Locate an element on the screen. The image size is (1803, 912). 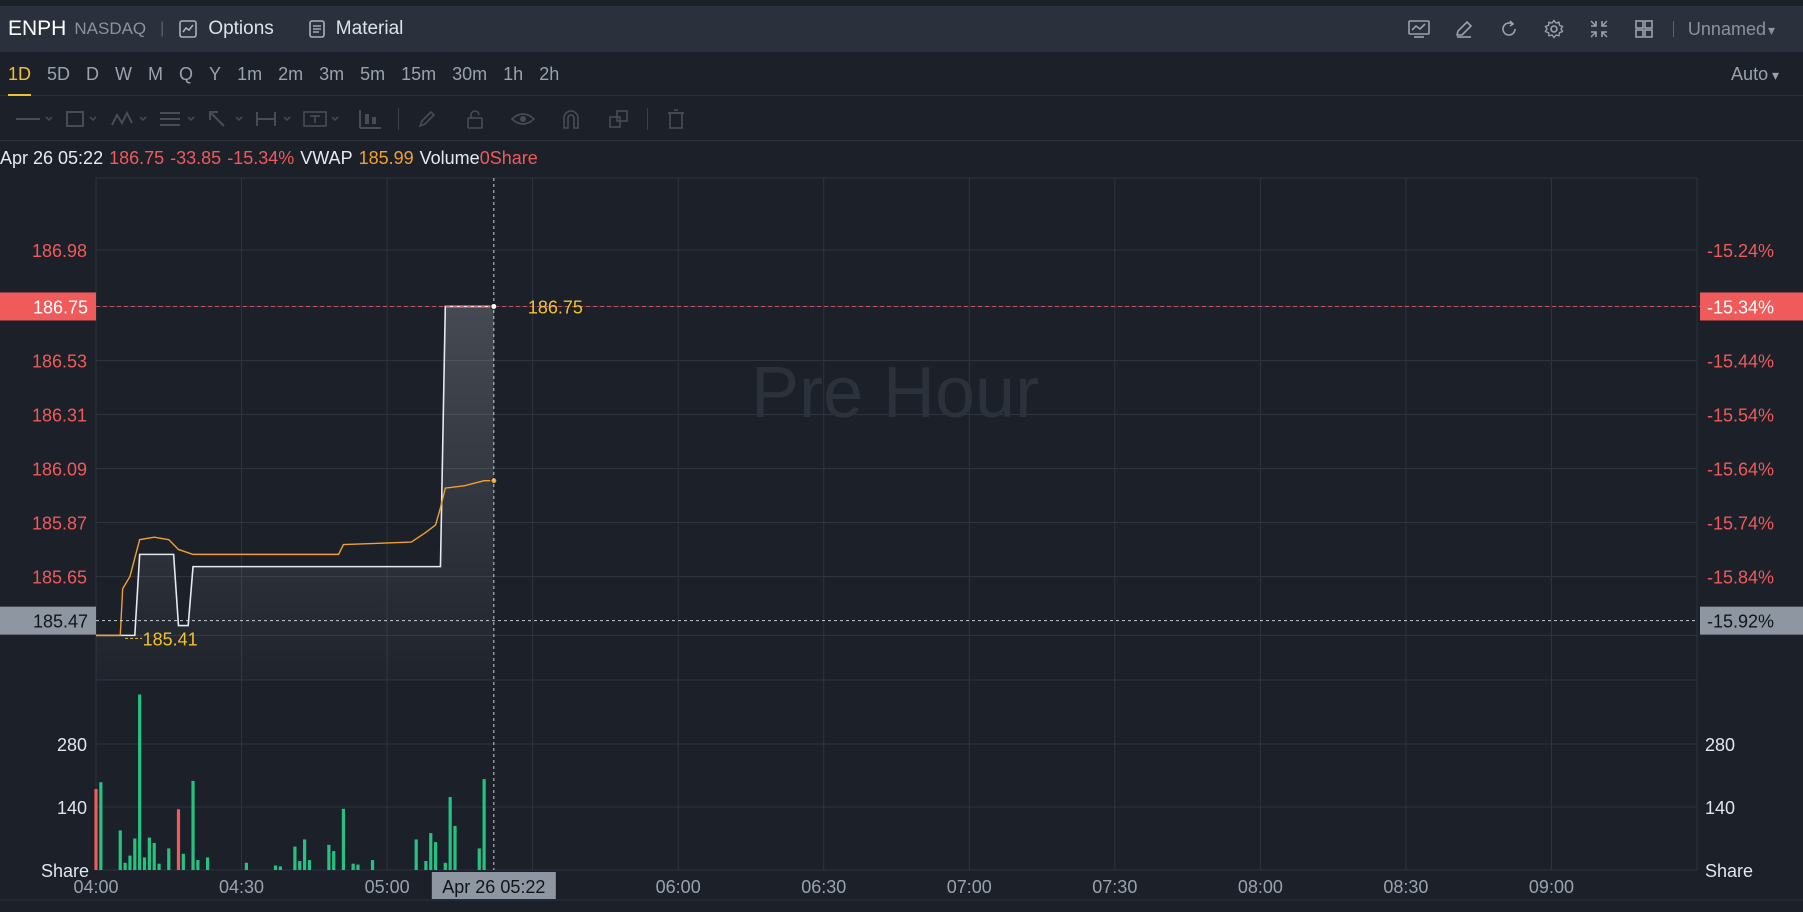
period-tab-3m: 3m is located at coordinates (332, 73).